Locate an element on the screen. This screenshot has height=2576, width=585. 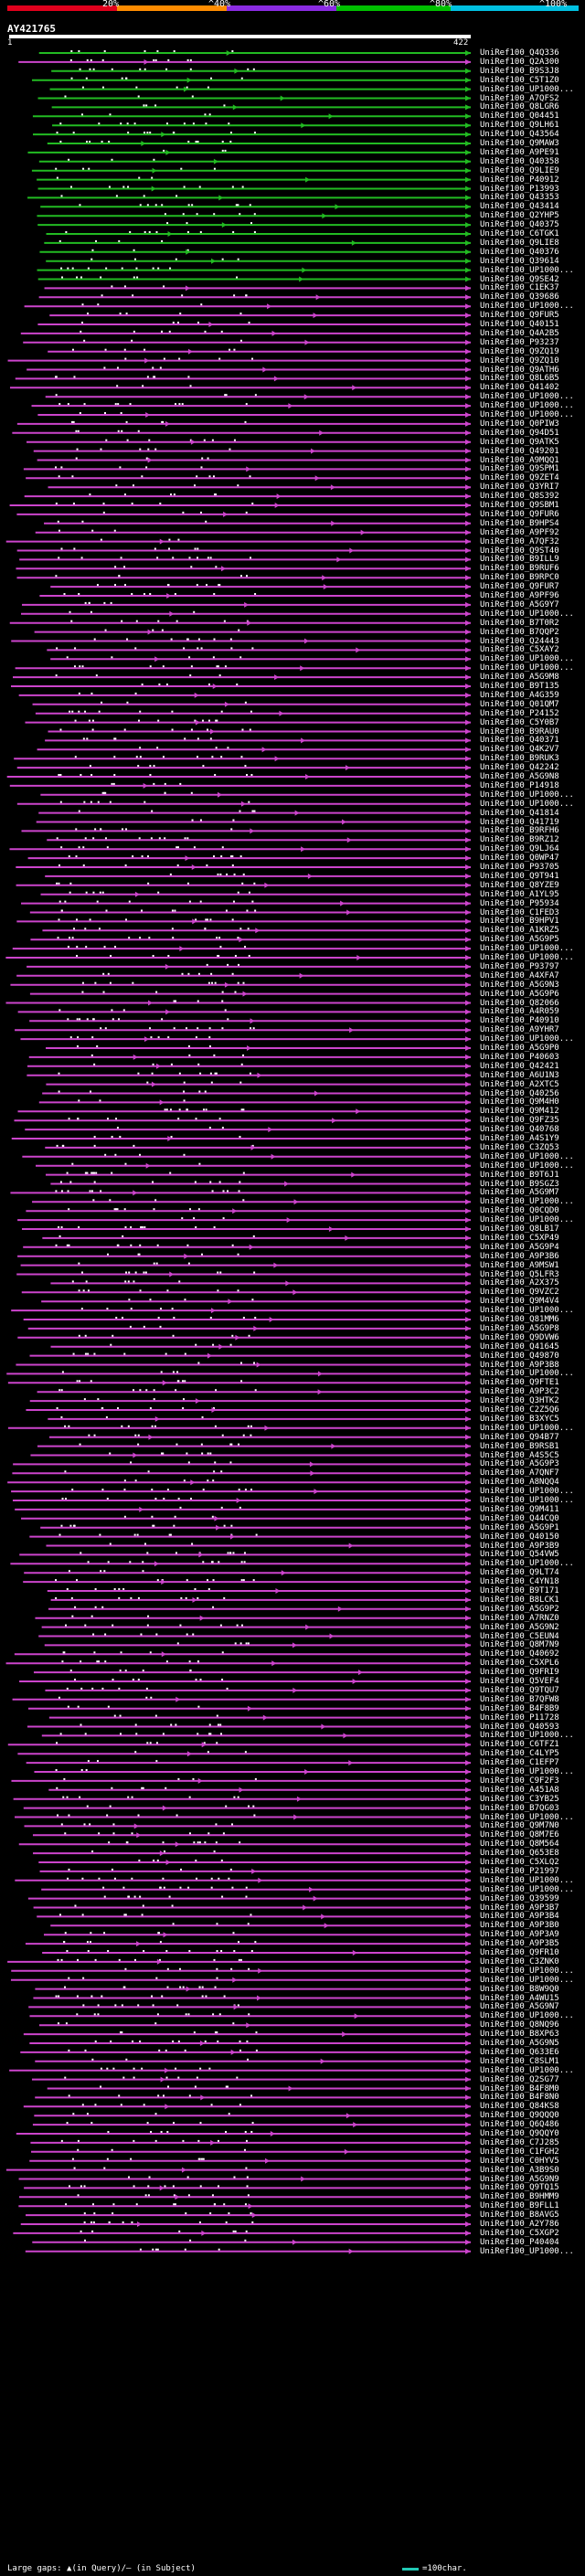
hit-label: UniRef100_Q8S392 is located at coordinates (519, 497).